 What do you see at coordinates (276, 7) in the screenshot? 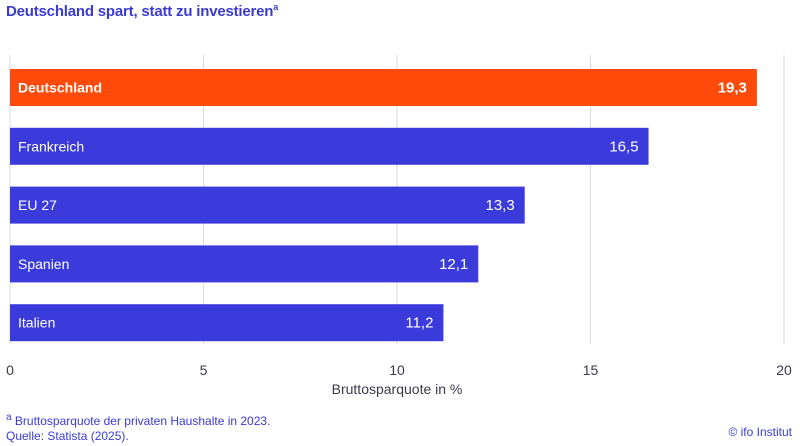
I see `title-footnote-marker: a` at bounding box center [276, 7].